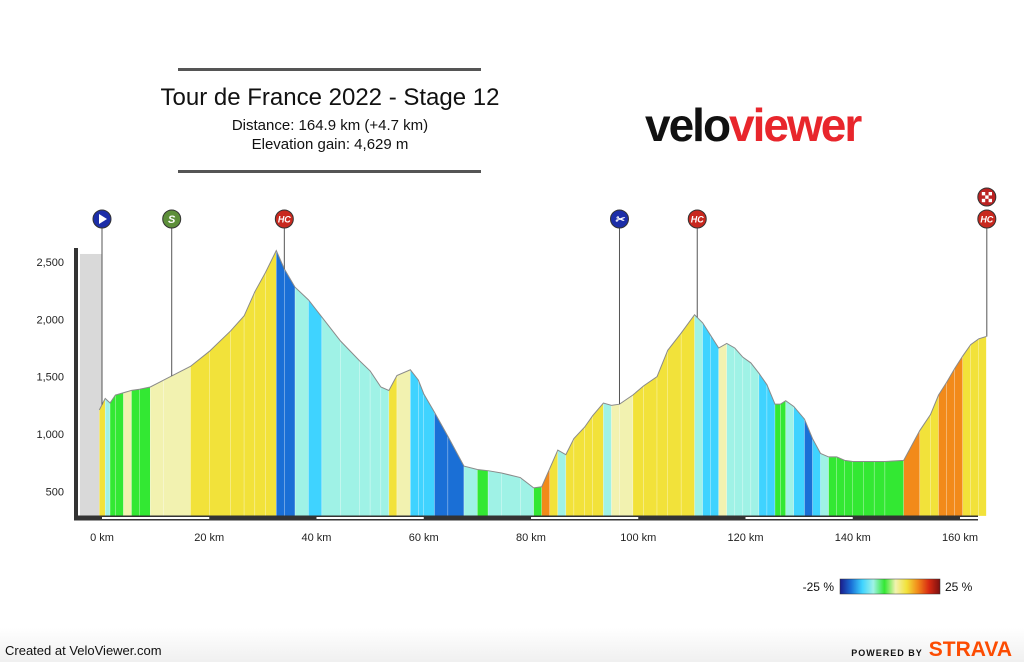 The height and width of the screenshot is (662, 1024). I want to click on sprint-marker-label: S, so click(172, 220).